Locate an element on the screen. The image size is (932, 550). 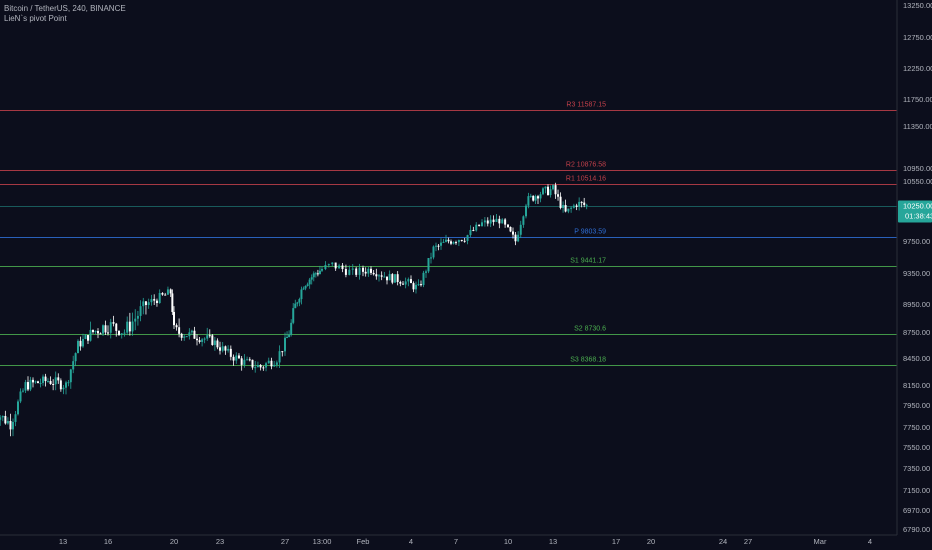
x-tick-label-3: 23 is located at coordinates (220, 541).